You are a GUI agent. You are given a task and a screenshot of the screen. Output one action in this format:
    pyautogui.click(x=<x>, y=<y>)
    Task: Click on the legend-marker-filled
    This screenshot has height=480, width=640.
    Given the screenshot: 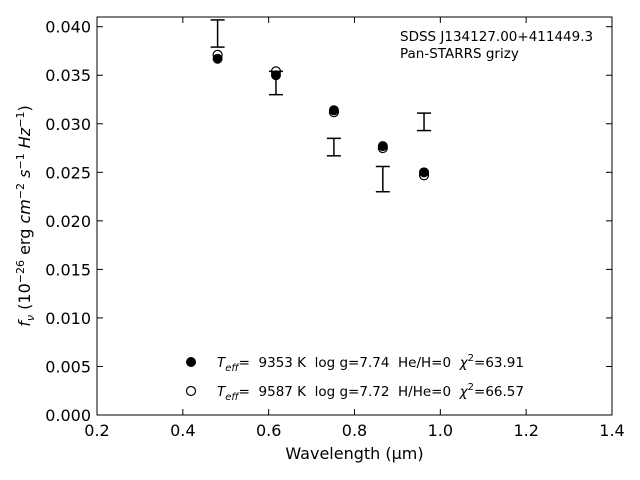 What is the action you would take?
    pyautogui.click(x=191, y=362)
    